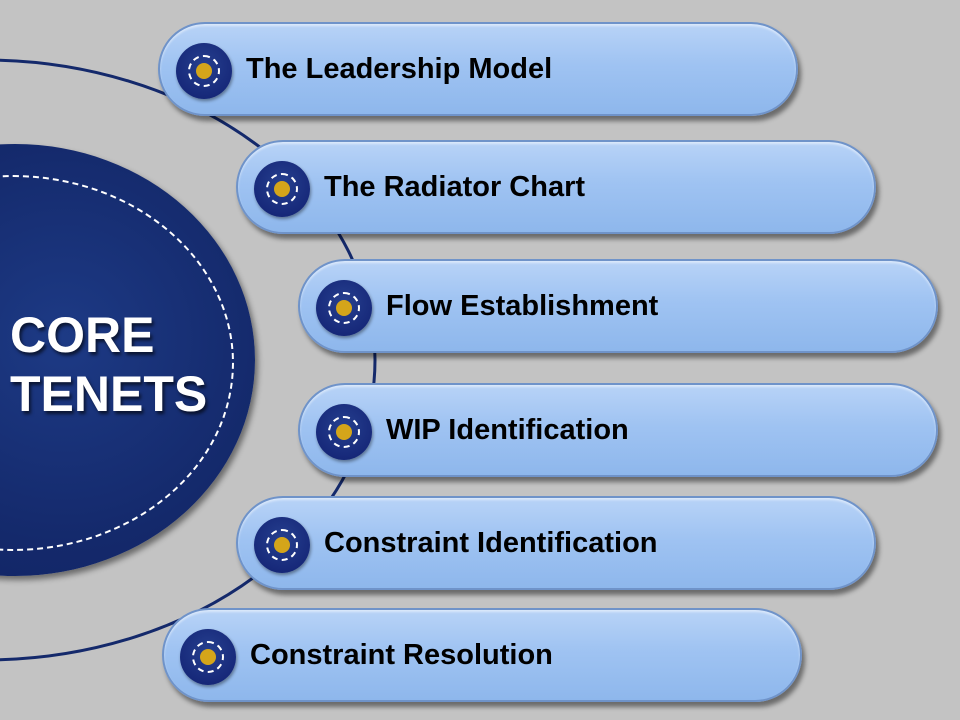  Describe the element at coordinates (130, 365) in the screenshot. I see `core-title: CORE TENETS` at that location.